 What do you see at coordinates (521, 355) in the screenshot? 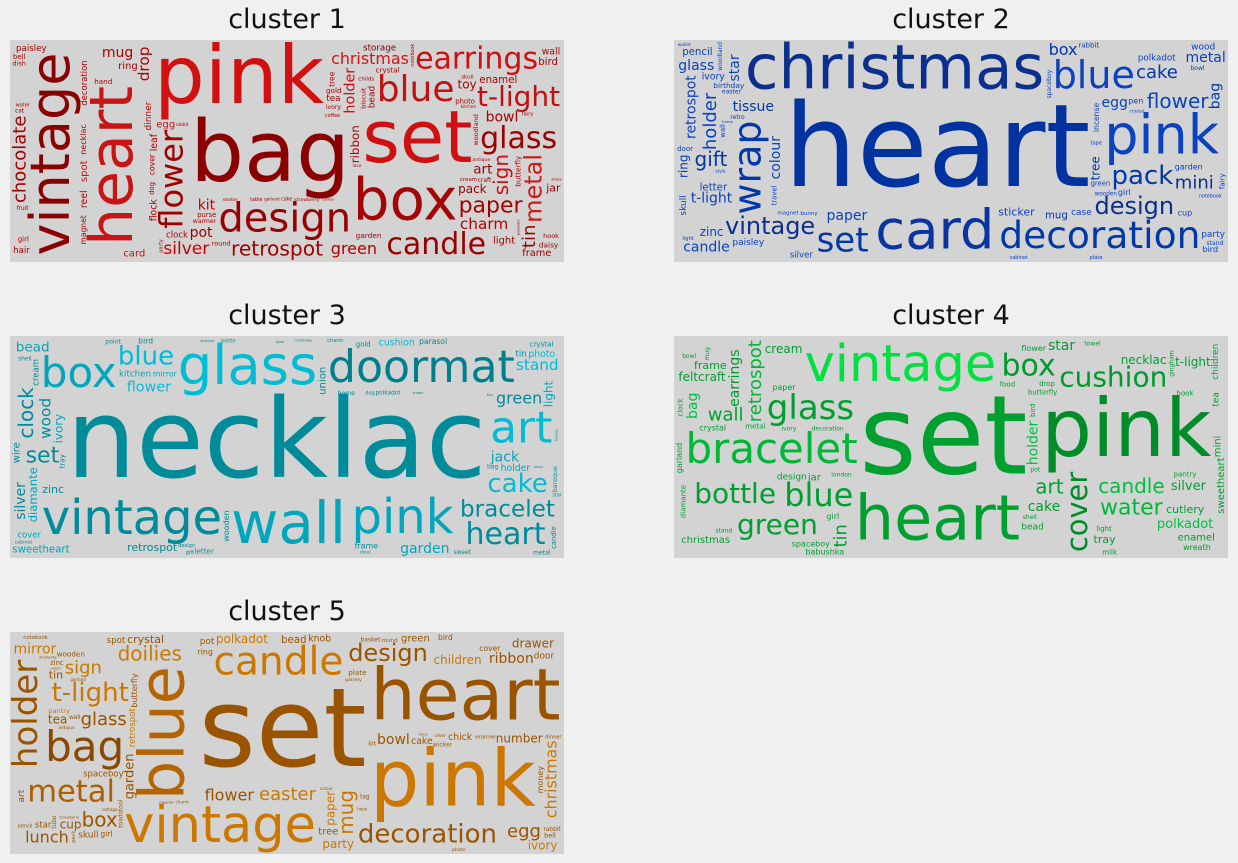
I see `cloud-word: tin` at bounding box center [521, 355].